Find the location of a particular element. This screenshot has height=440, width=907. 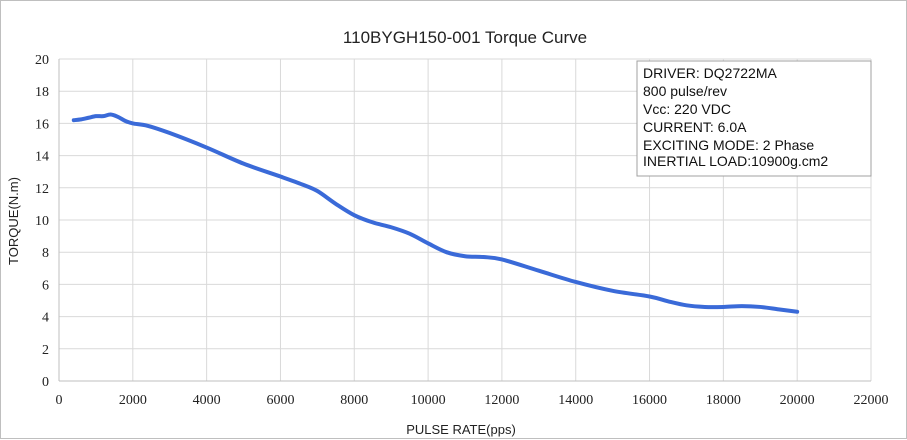

y-axis-label: TORQUE(N.m) is located at coordinates (13, 221).